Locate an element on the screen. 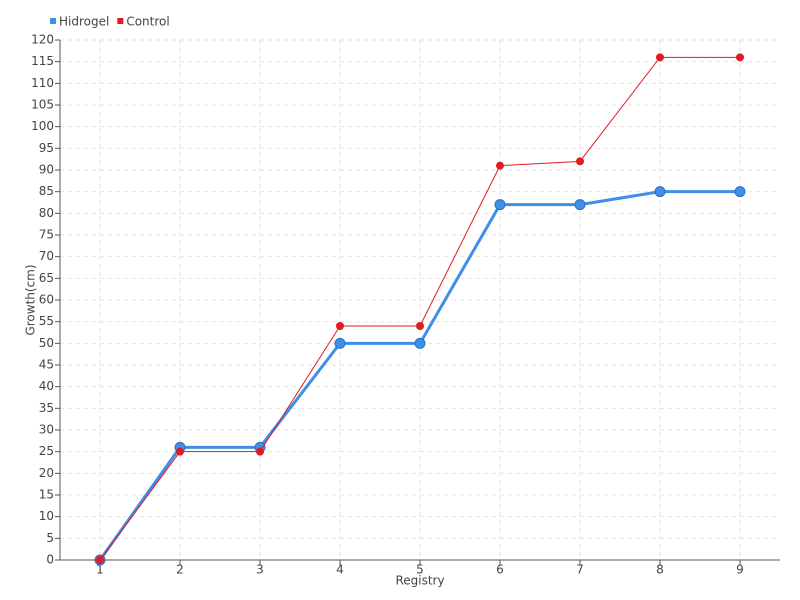  x-tick-label: 8 is located at coordinates (660, 570).